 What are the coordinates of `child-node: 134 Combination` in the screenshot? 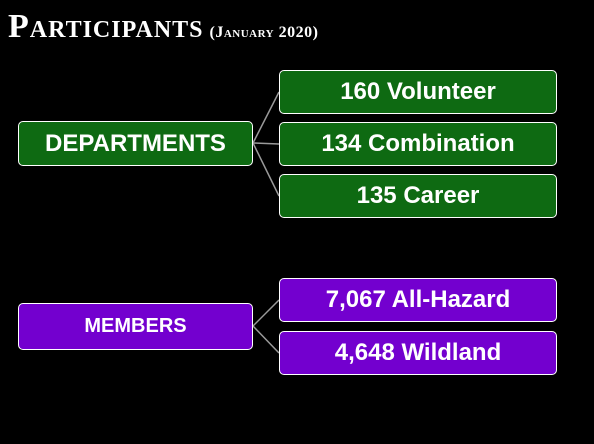 It's located at (418, 144).